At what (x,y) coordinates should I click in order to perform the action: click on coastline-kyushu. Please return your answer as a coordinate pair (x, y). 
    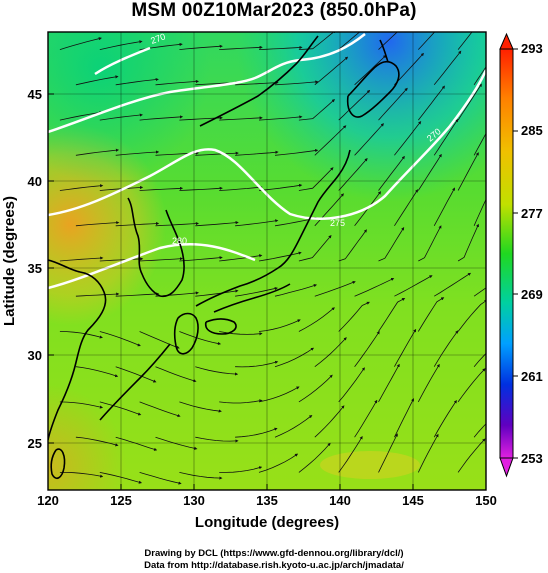
    Looking at the image, I should click on (186, 333).